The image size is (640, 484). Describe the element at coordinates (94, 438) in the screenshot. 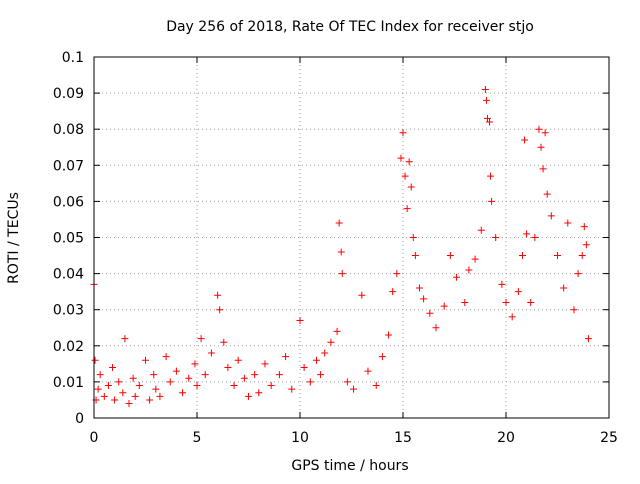

I see `x-tick-label: 0` at that location.